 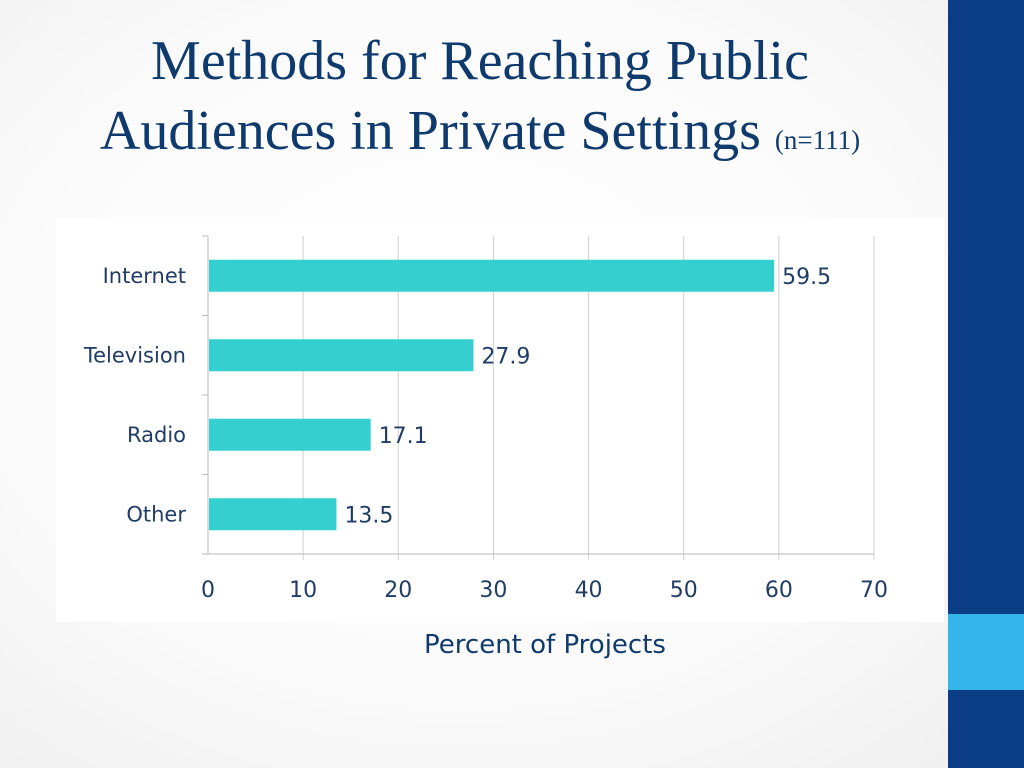 What do you see at coordinates (144, 276) in the screenshot?
I see `category-label-internet: Internet` at bounding box center [144, 276].